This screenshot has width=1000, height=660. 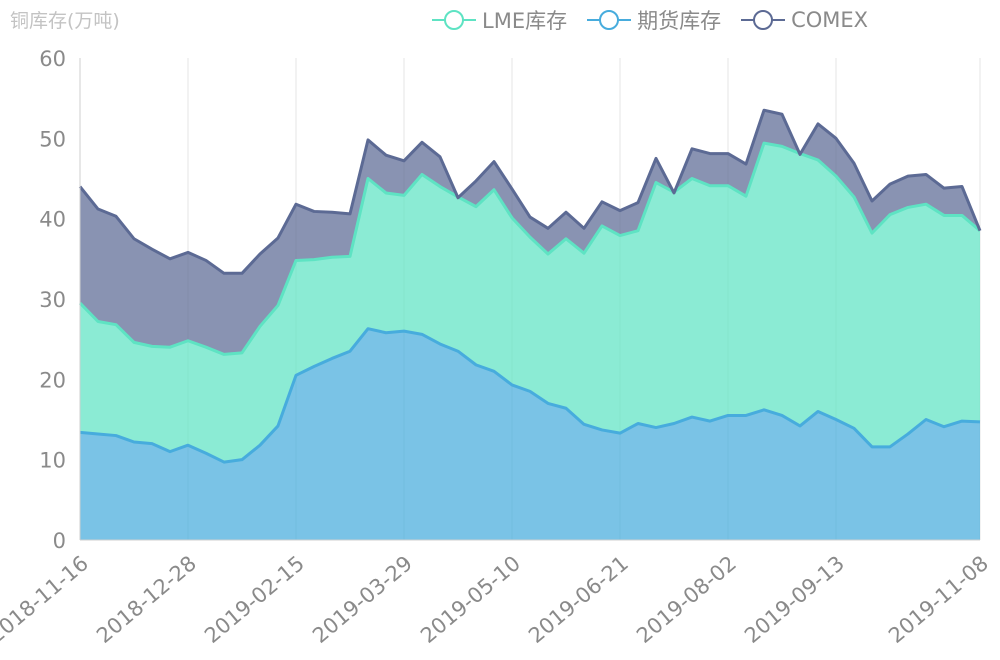 I want to click on x-tick-label-0: 2018-11-16, so click(x=46, y=599).